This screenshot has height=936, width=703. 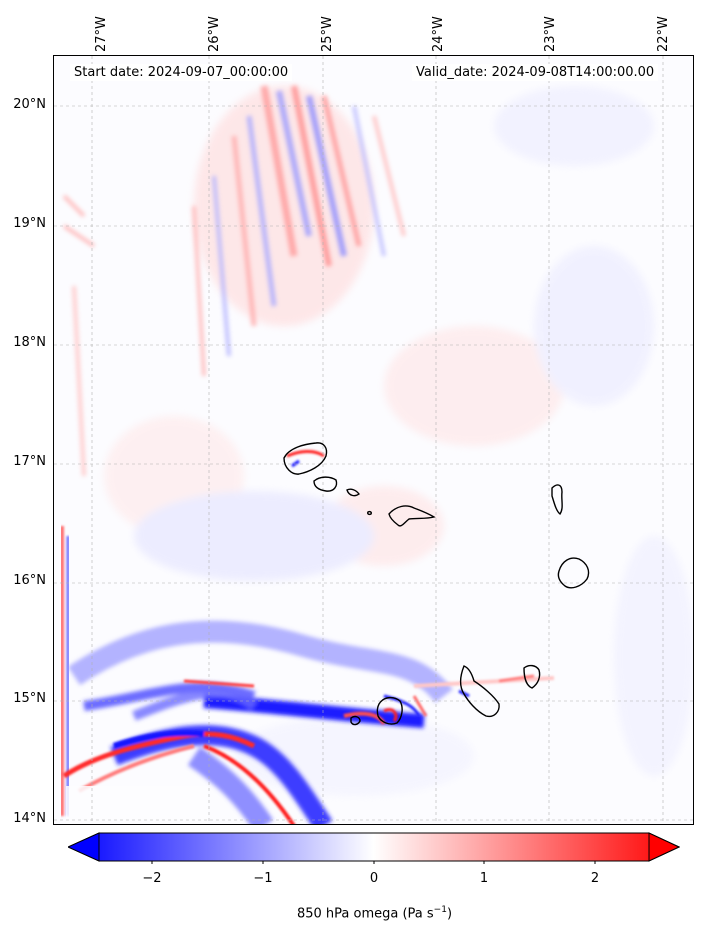 What do you see at coordinates (436, 584) in the screenshot?
I see `island-coastlines` at bounding box center [436, 584].